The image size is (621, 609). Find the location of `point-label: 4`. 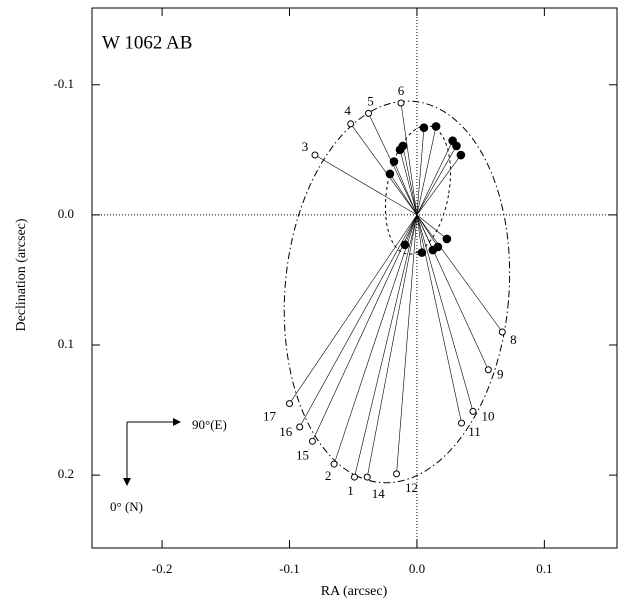

point-label: 4 is located at coordinates (347, 110).